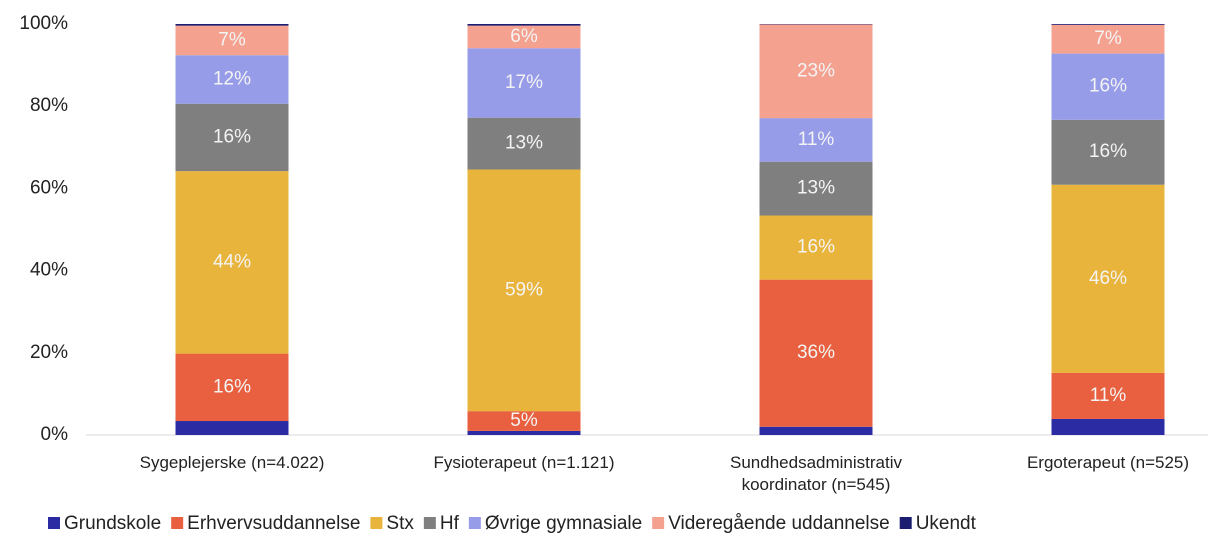  I want to click on data-label: 59%, so click(524, 289).